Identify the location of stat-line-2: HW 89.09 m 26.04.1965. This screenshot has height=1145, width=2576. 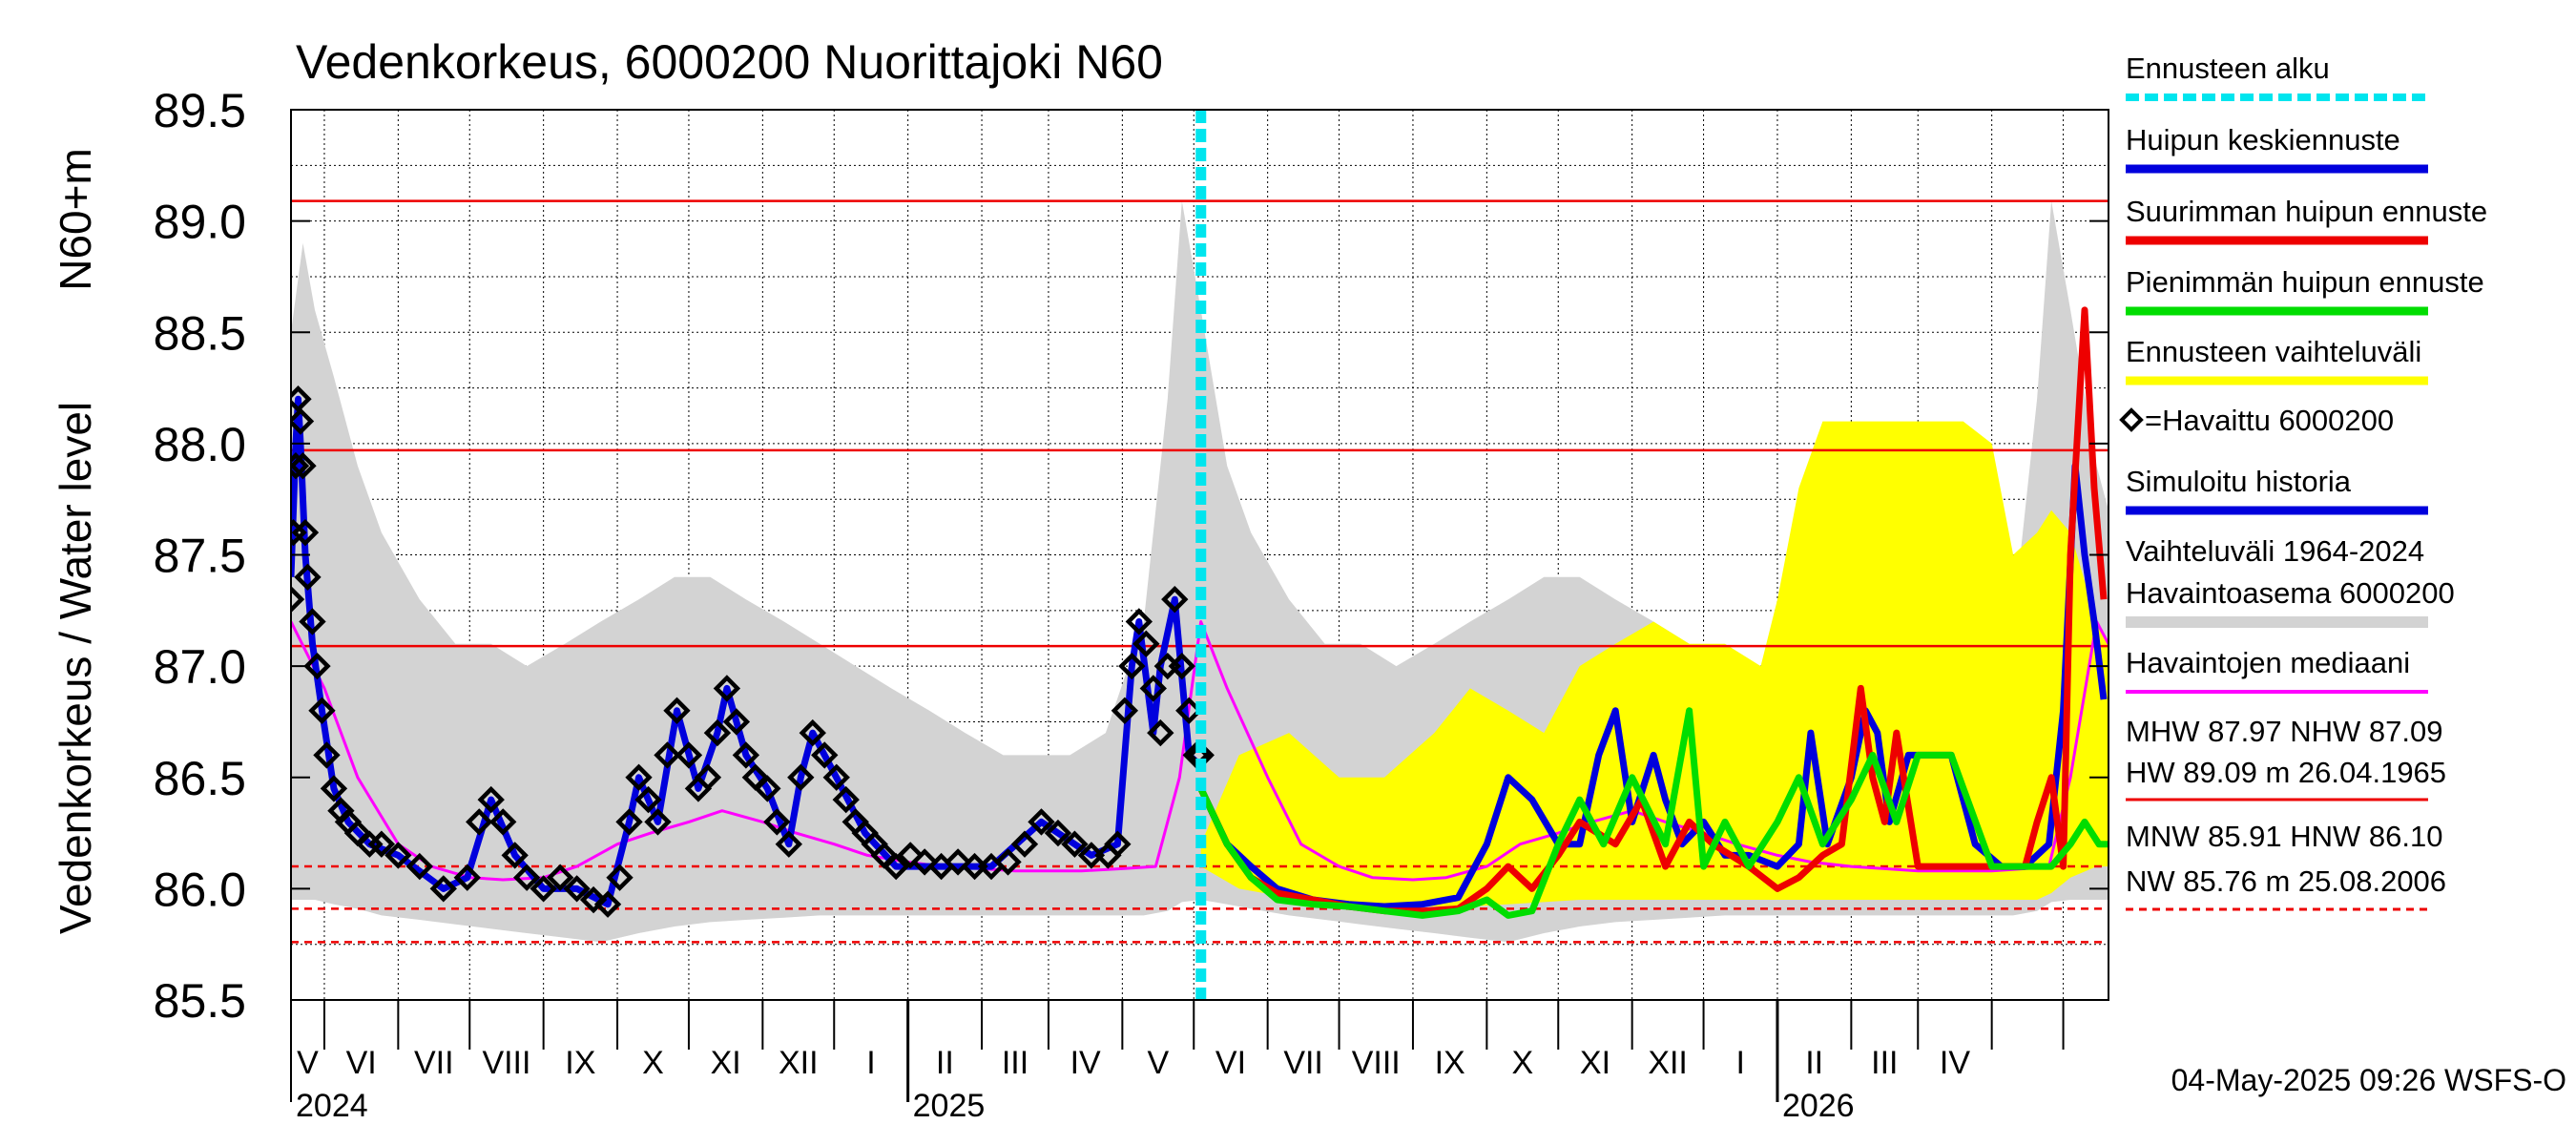
(2286, 773).